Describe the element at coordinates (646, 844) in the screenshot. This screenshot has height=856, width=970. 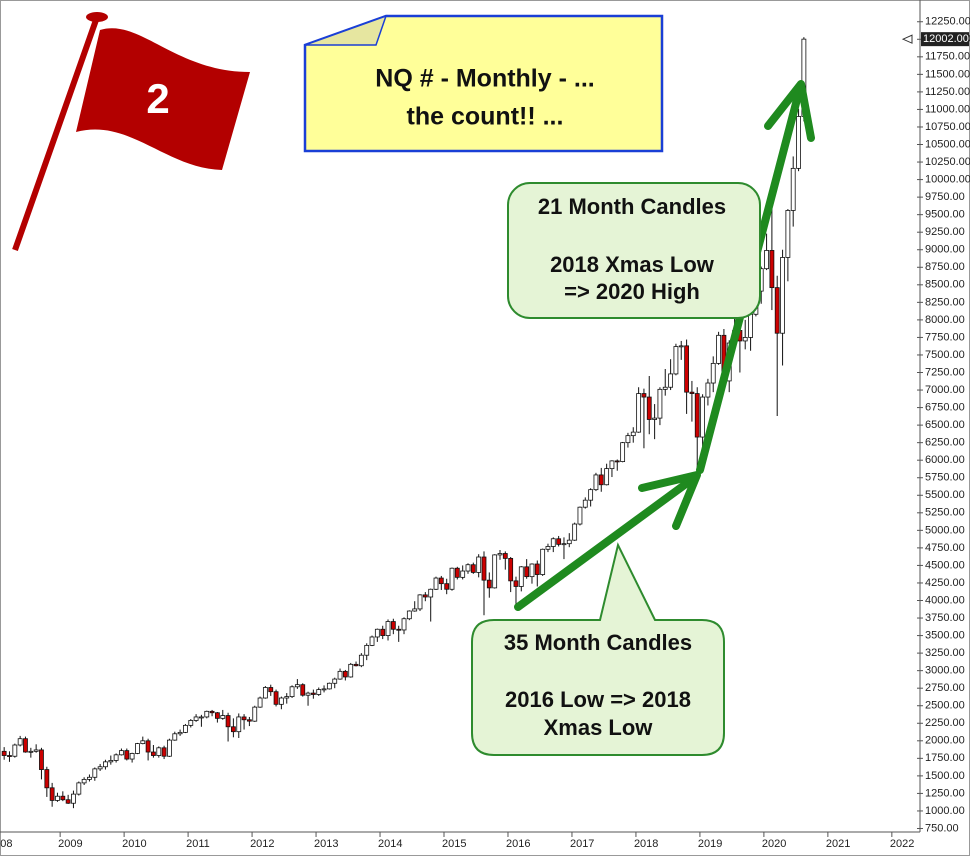
I see `x-tick-label: 2018` at that location.